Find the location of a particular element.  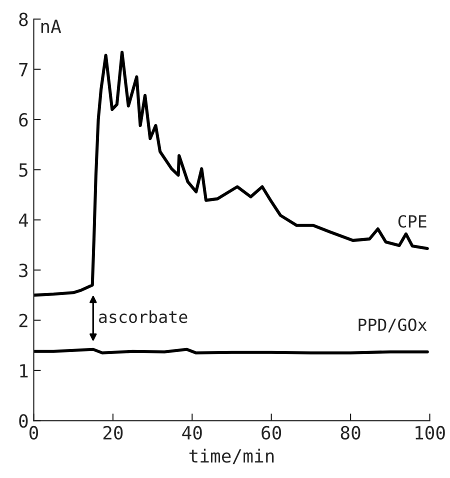

x-tick-label: 80 is located at coordinates (350, 433).